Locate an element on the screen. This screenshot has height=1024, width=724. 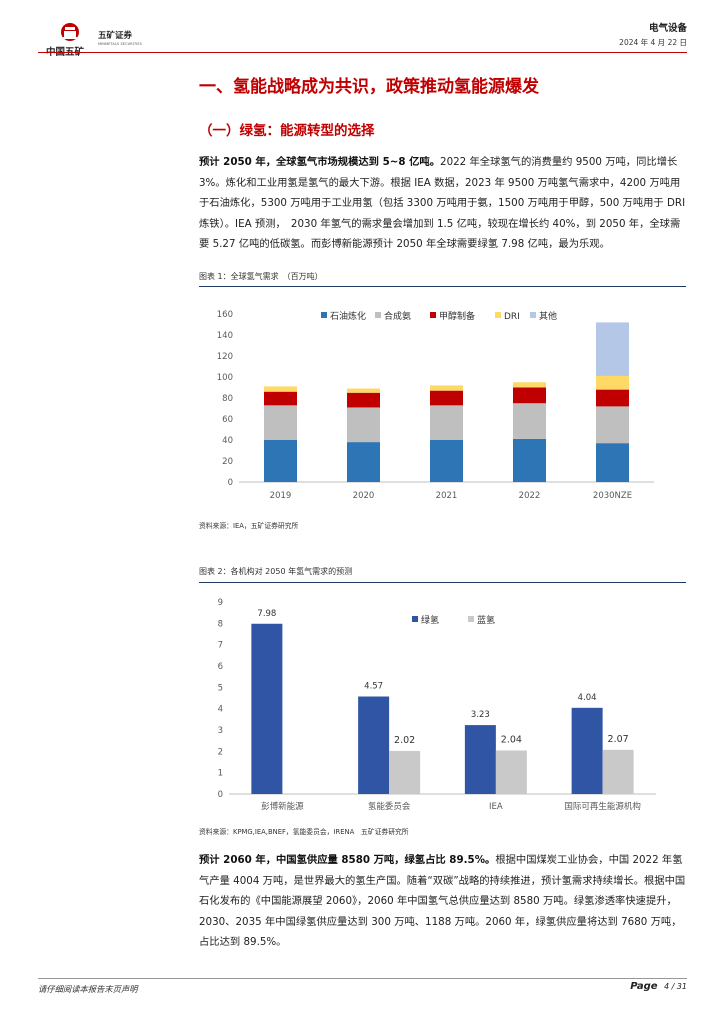
figure1-source: 资料来源：IEA，五矿证券研究所 is located at coordinates (249, 526).